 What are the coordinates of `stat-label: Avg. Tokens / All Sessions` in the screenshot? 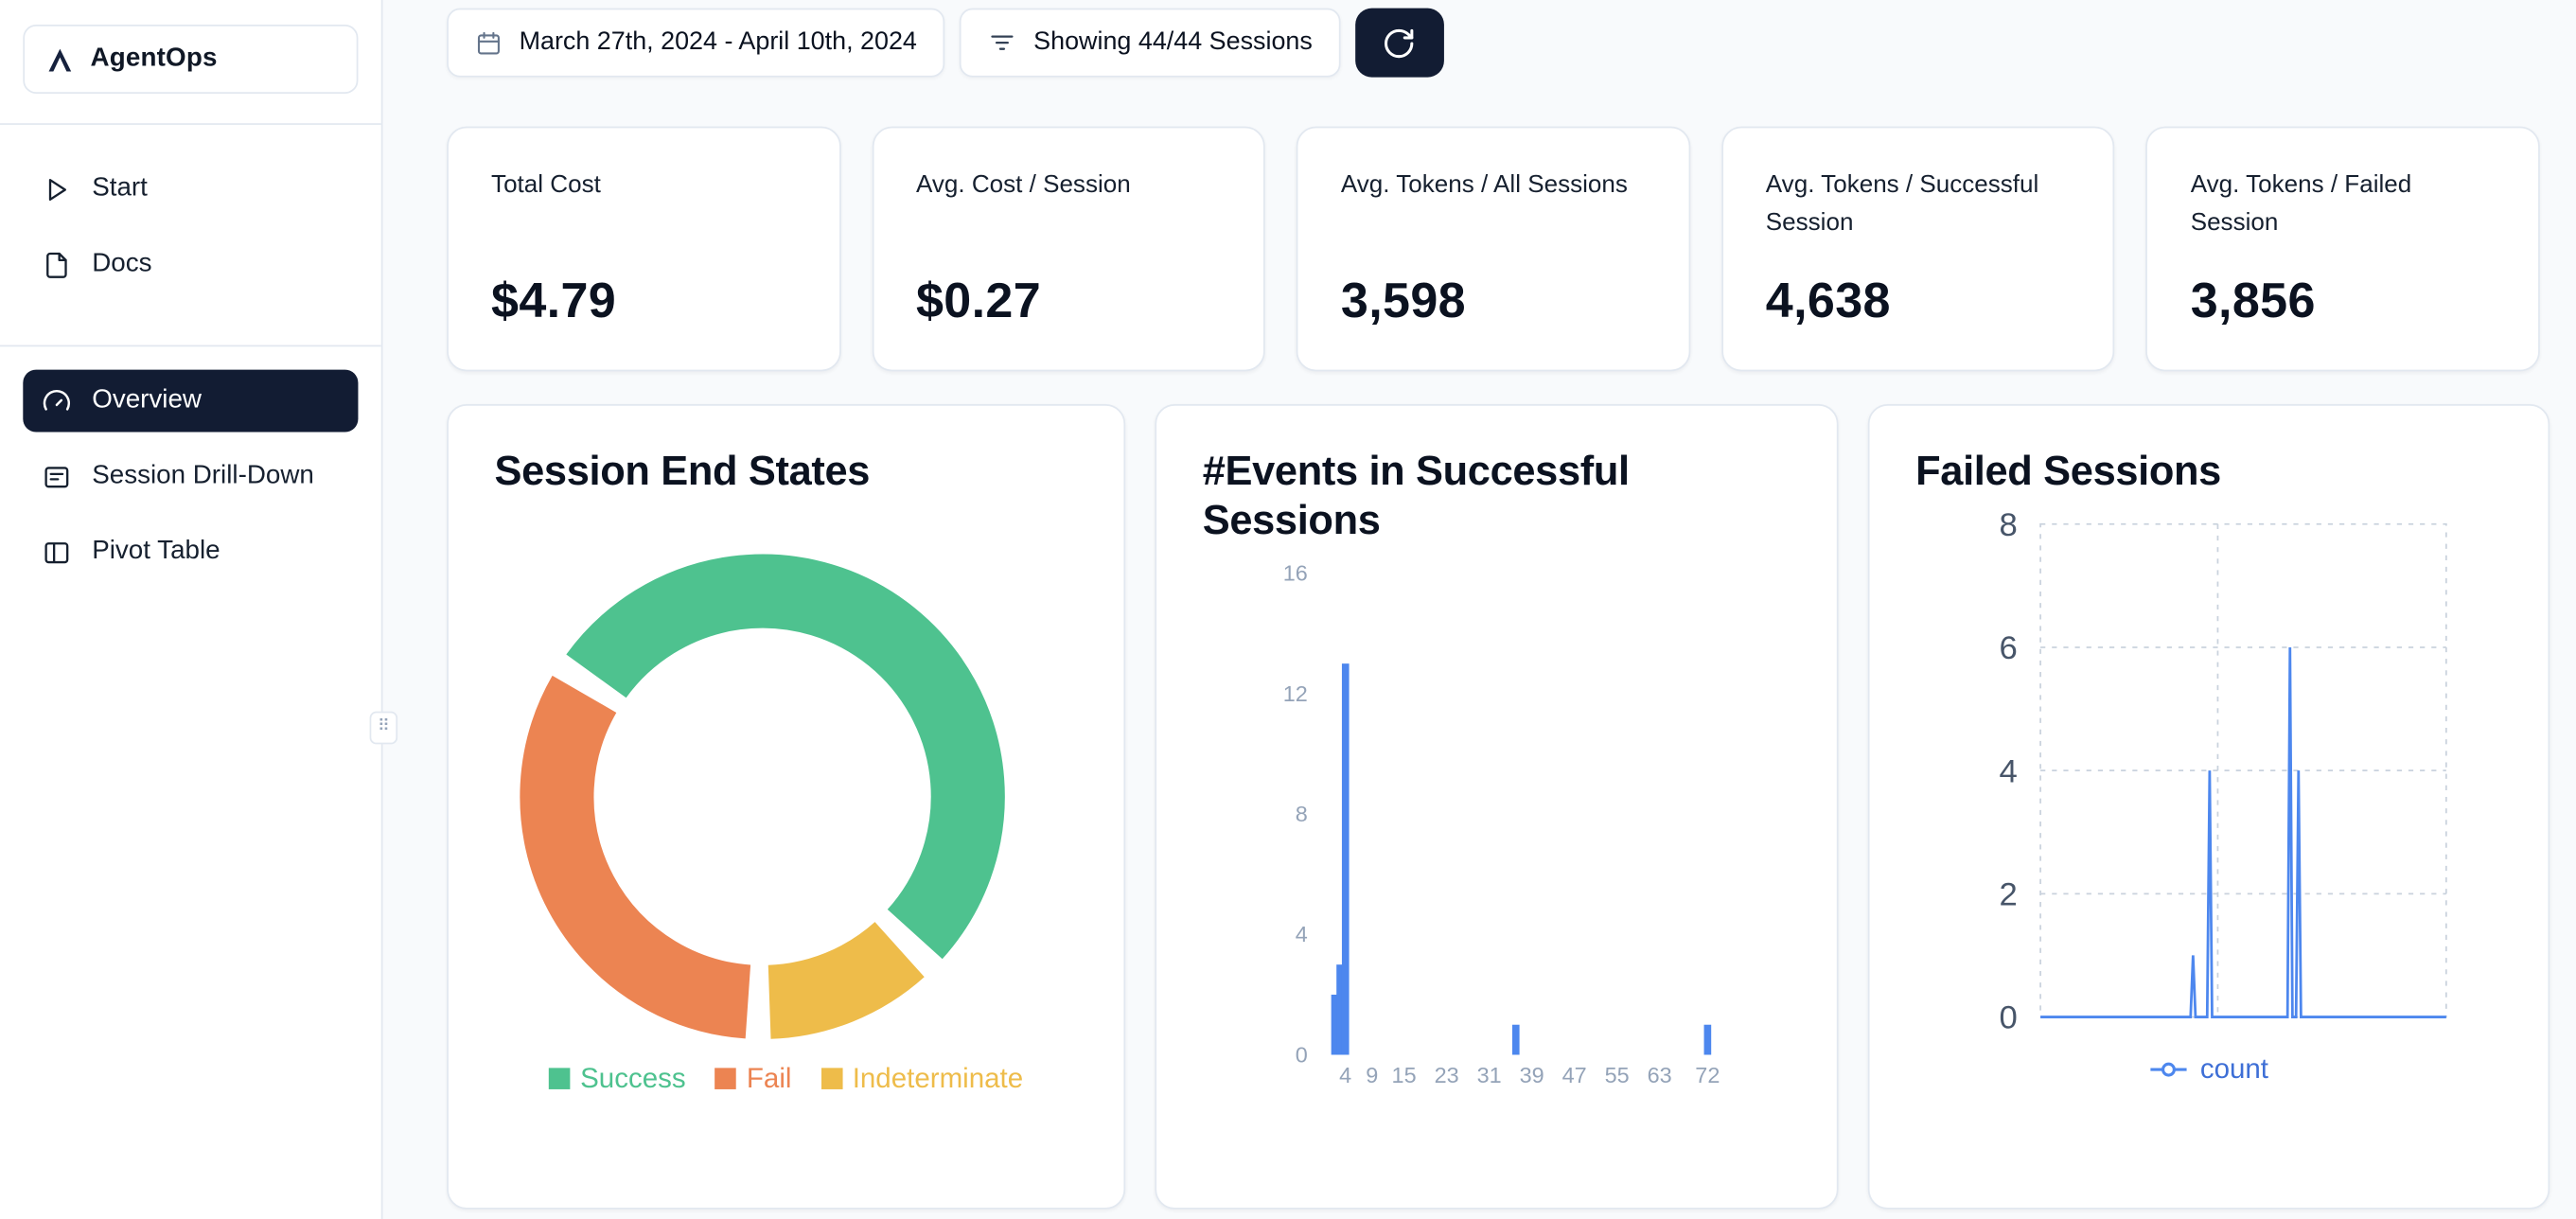 It's located at (1484, 185).